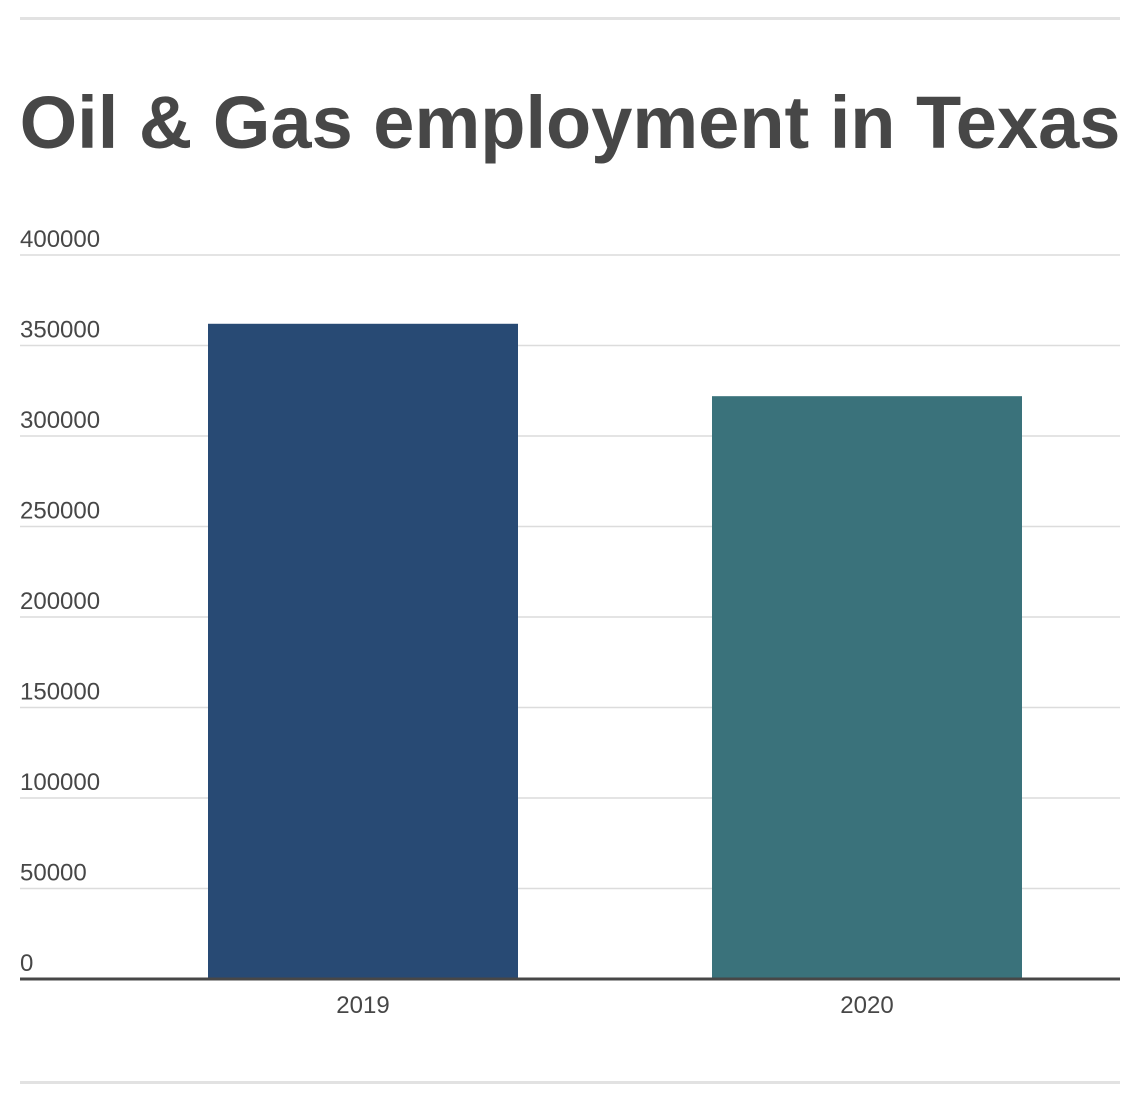  I want to click on y-tick-label: 150000, so click(60, 692).